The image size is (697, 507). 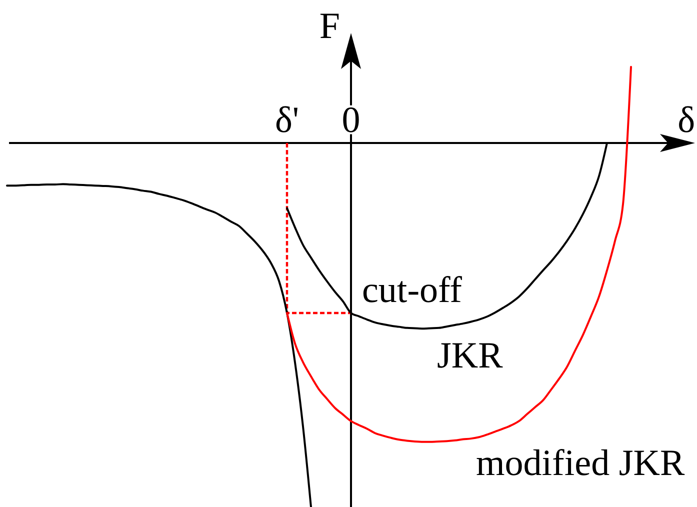 I want to click on annotation: cut-off, so click(x=412, y=290).